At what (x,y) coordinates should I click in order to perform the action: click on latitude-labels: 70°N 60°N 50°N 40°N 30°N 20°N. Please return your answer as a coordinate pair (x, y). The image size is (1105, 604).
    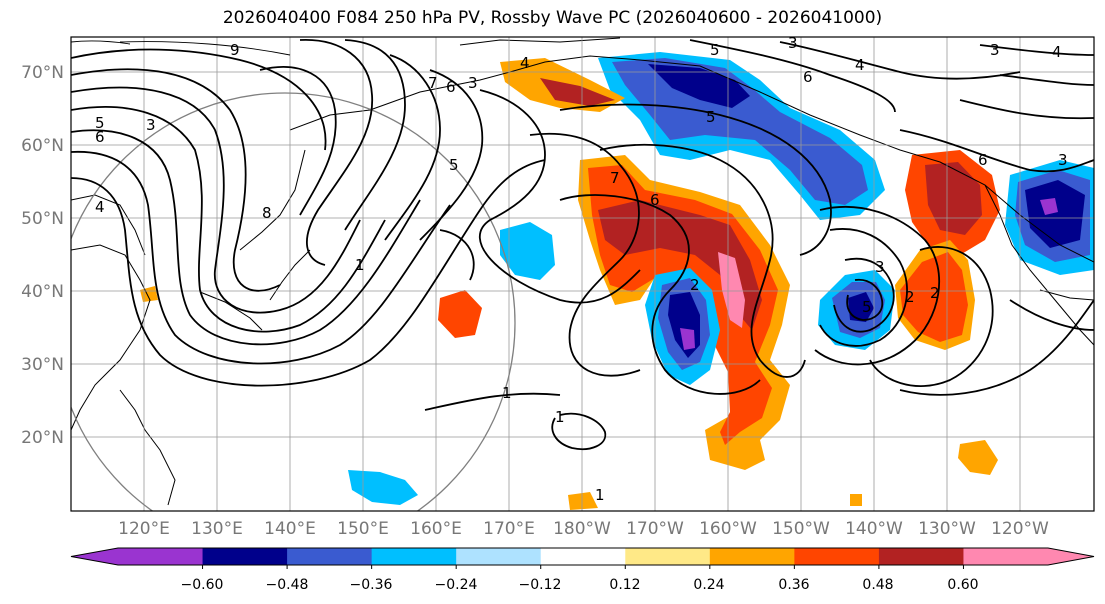
    Looking at the image, I should click on (42, 255).